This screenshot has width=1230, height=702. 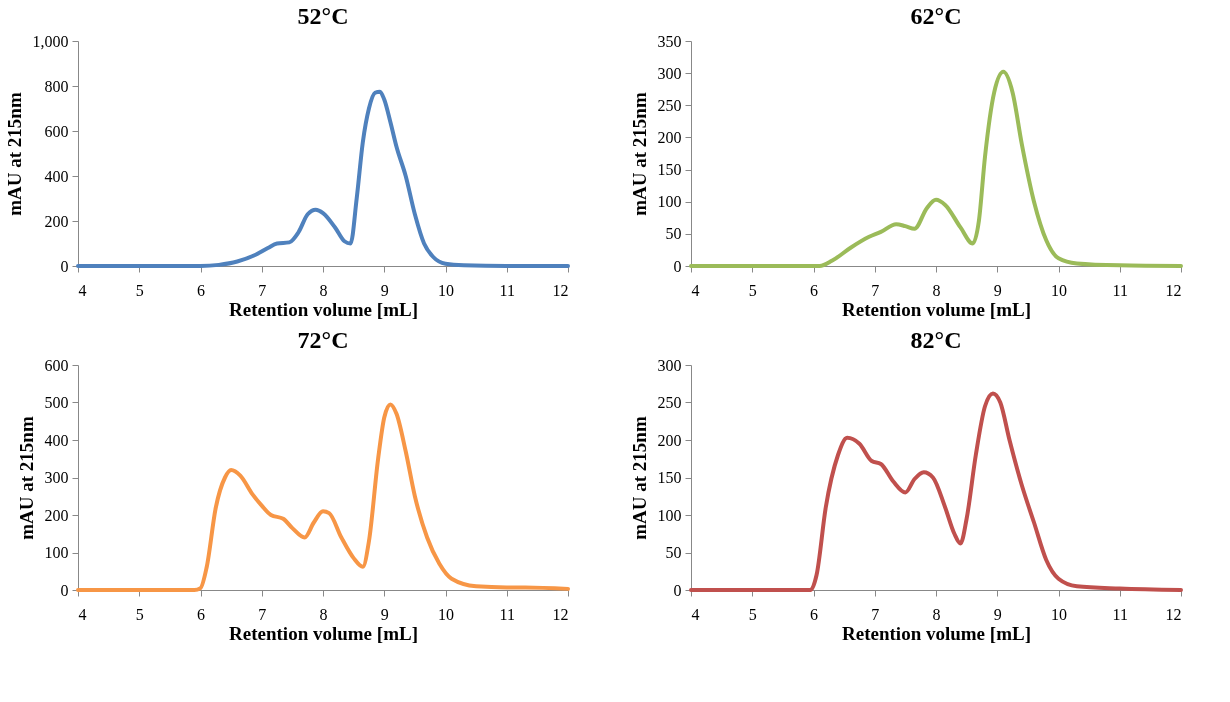 What do you see at coordinates (936, 340) in the screenshot?
I see `chart-title: 82°C` at bounding box center [936, 340].